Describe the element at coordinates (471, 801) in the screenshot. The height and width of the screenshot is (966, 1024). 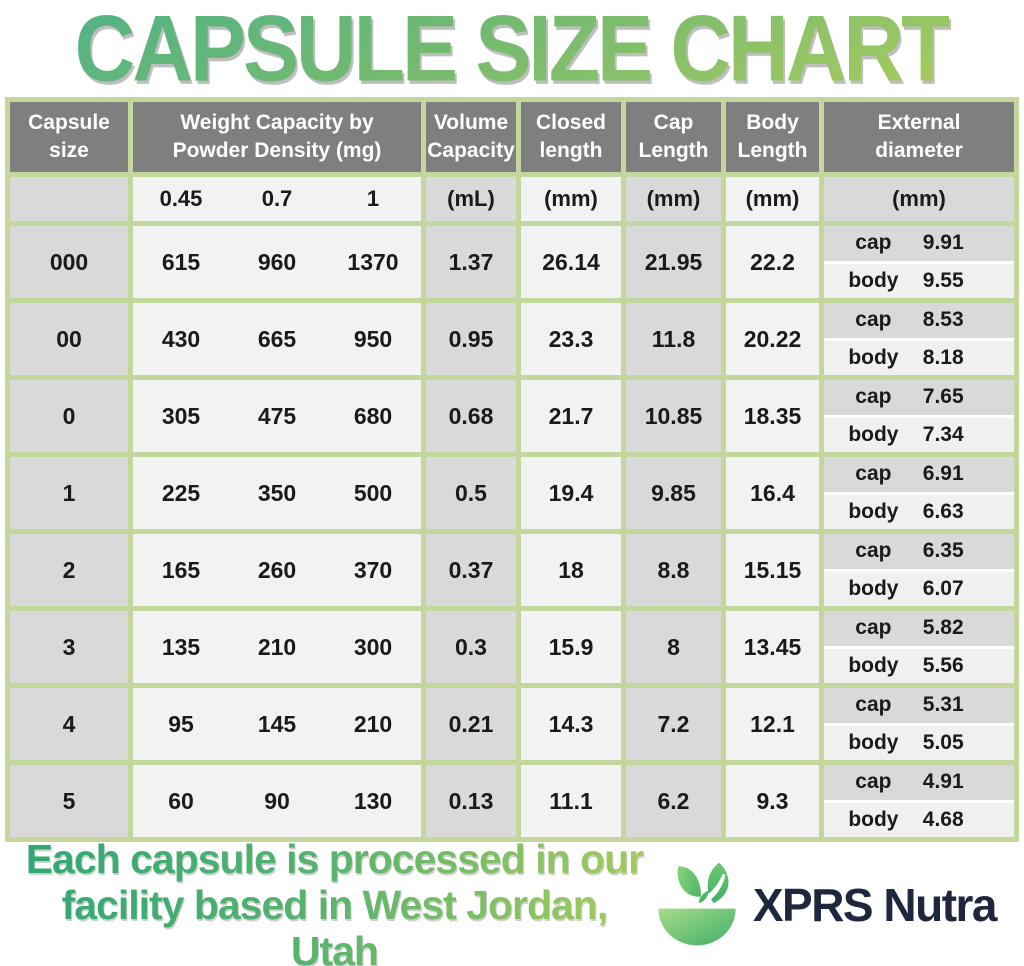
I see `cell-volume: 0.13` at that location.